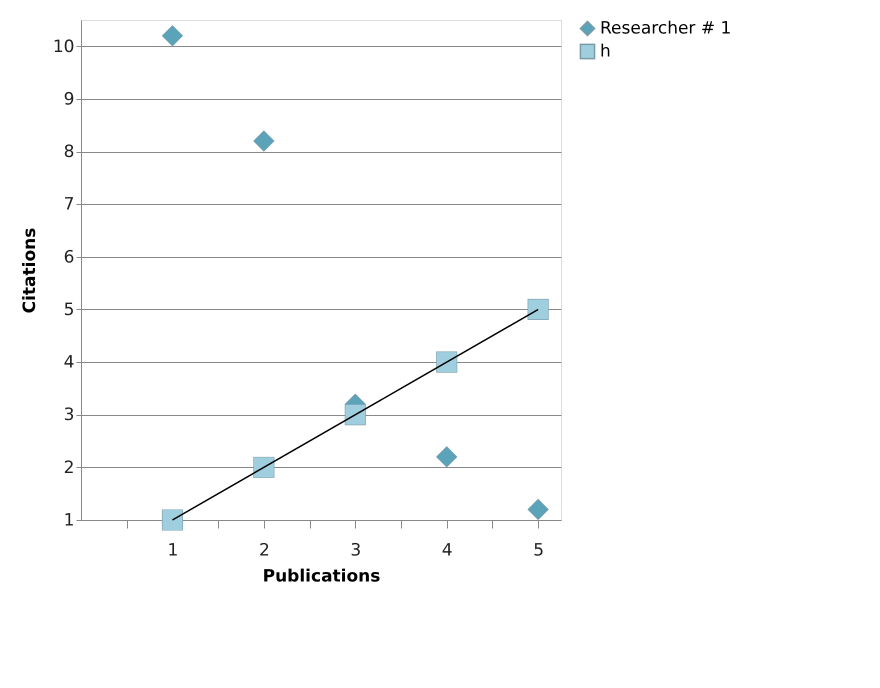 The height and width of the screenshot is (688, 880). Describe the element at coordinates (69, 152) in the screenshot. I see `y-tick-label: 8` at that location.